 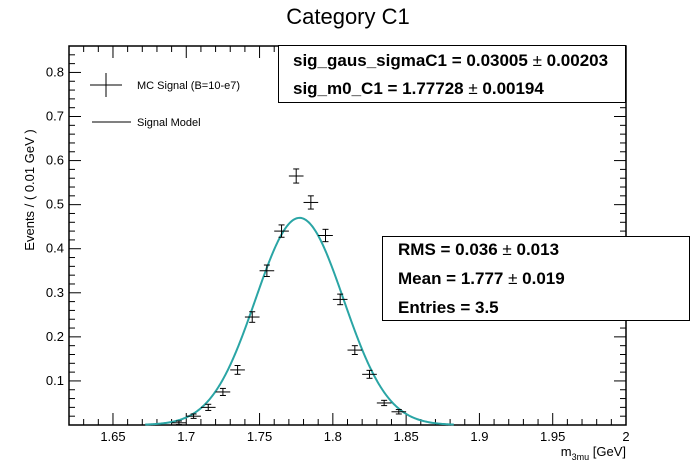 I want to click on x-tick-label: 1.8, so click(x=333, y=436).